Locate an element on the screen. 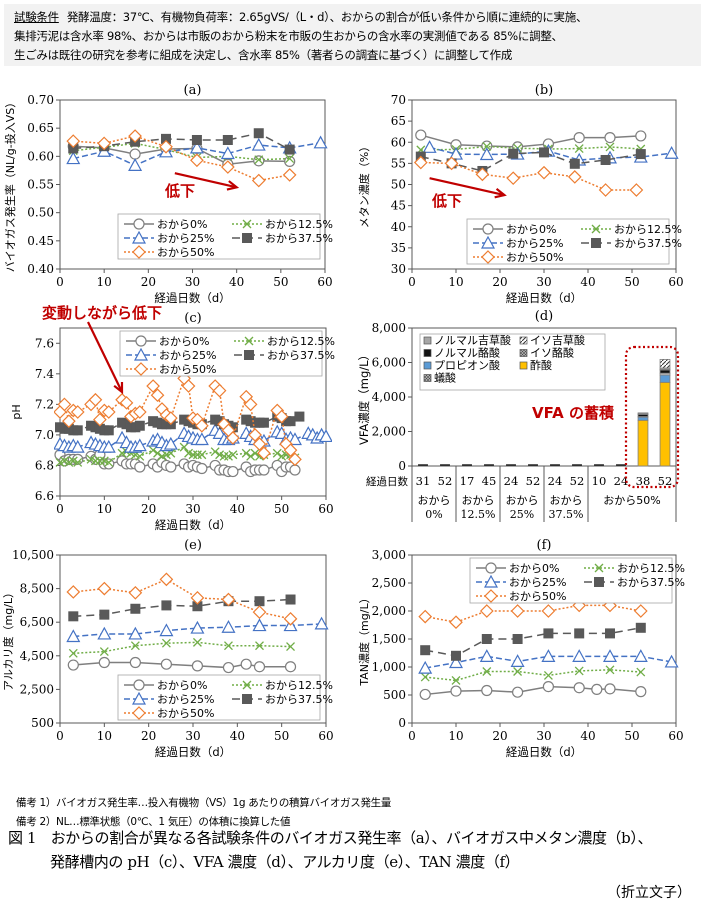 This screenshot has height=910, width=705. y-tick-label: 2,500 is located at coordinates (37, 689).